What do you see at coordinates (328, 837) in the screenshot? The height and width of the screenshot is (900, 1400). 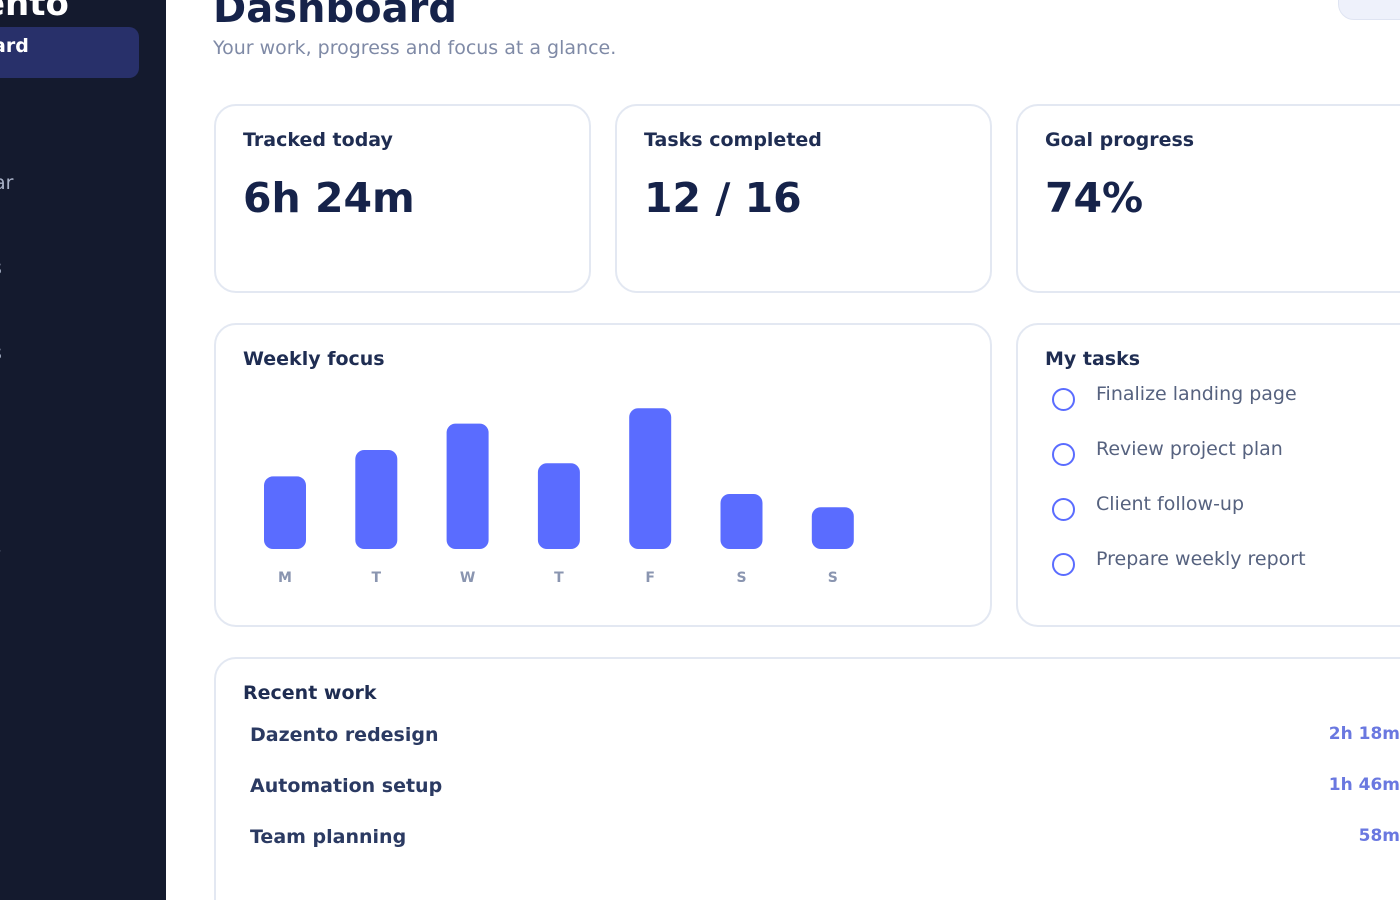 I see `work-name: Team planning` at bounding box center [328, 837].